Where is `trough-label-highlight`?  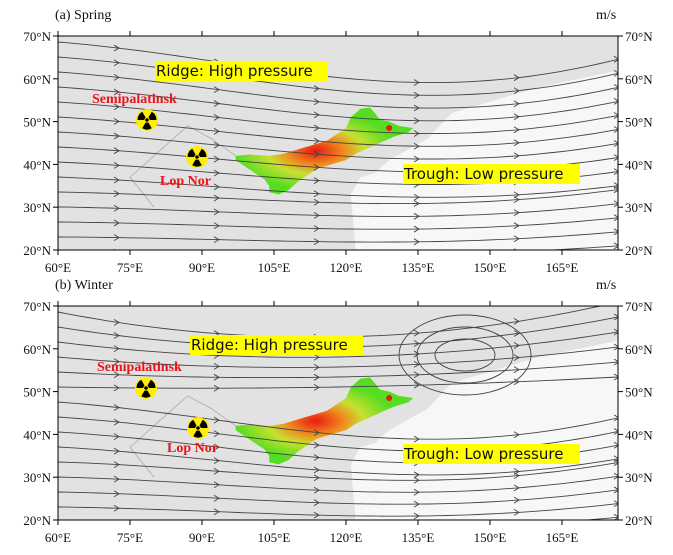 trough-label-highlight is located at coordinates (491, 454).